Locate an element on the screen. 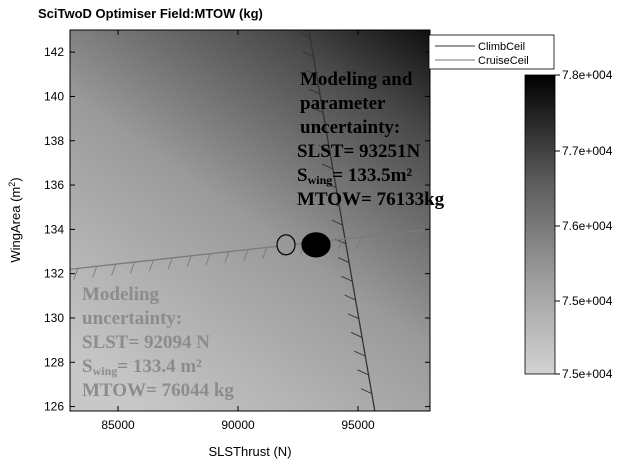  x-tick-label: 90000 is located at coordinates (238, 425).